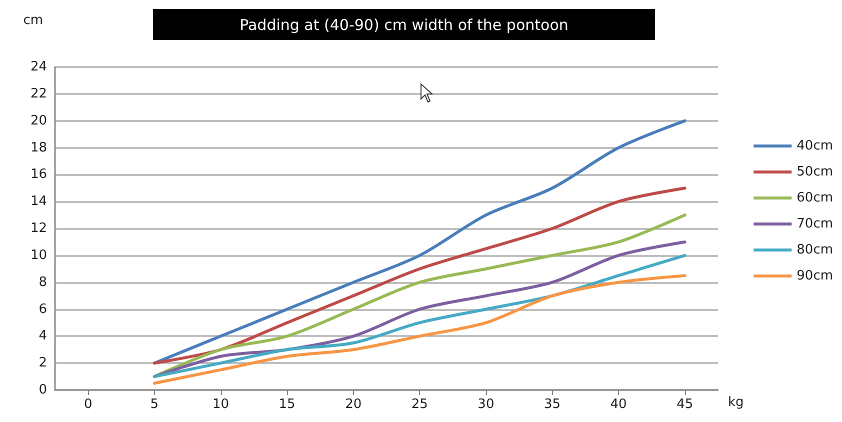 The image size is (842, 422). Describe the element at coordinates (42, 363) in the screenshot. I see `y-tick-label: 2` at that location.